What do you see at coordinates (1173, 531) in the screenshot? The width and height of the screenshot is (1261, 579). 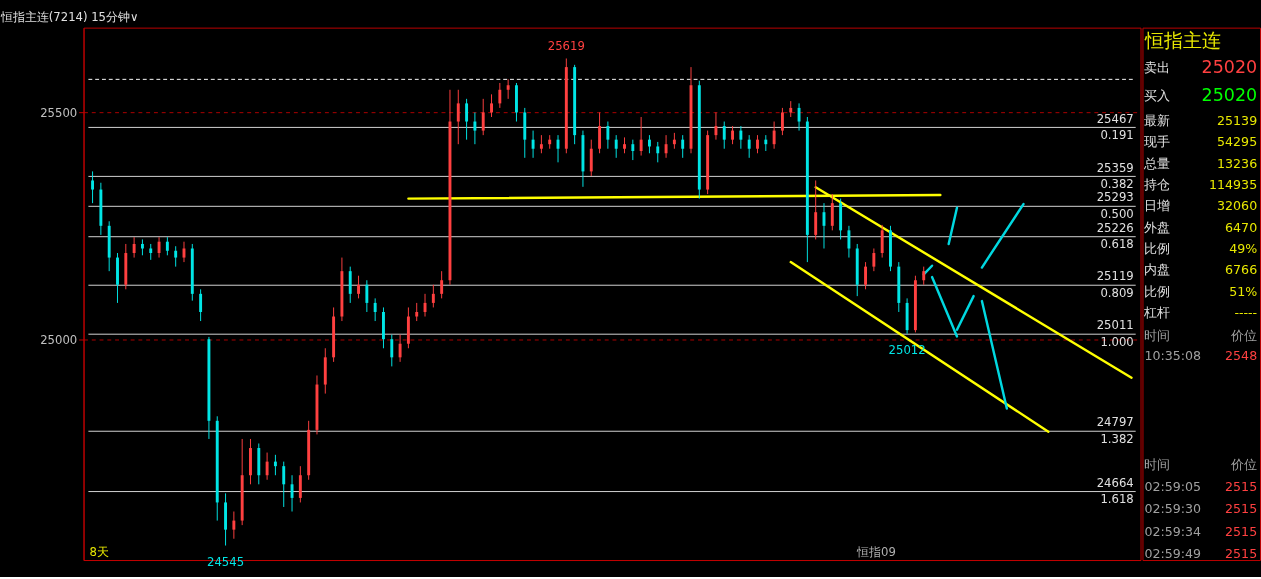 I see `text: 02:59:34` at bounding box center [1173, 531].